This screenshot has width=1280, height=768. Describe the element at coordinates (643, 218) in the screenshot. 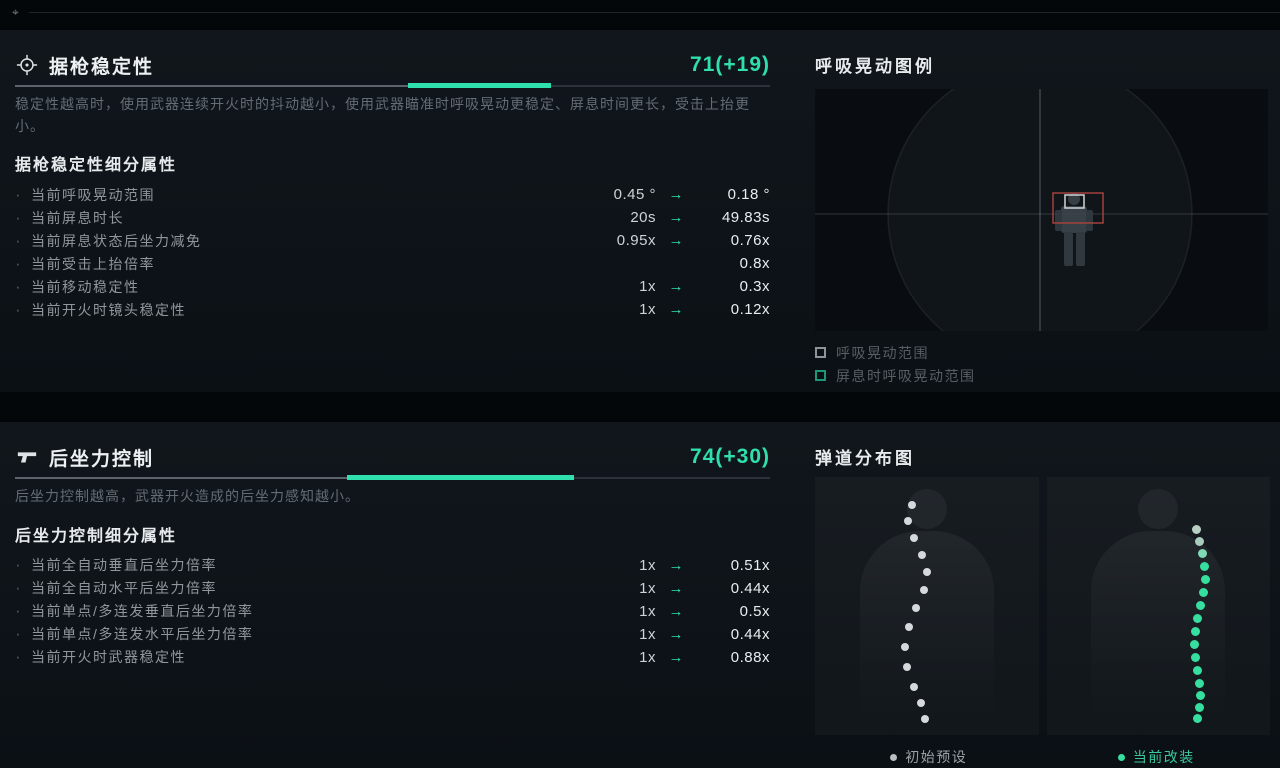

I see `attribute-value-before: 20s` at that location.